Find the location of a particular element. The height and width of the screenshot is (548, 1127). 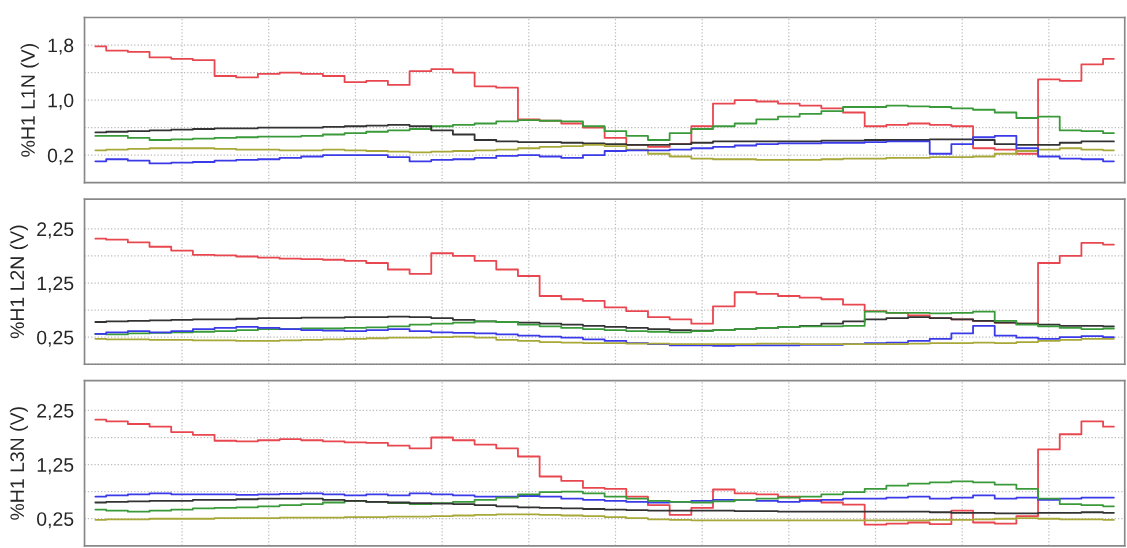

y-axis-title: %H1 L2N (V) is located at coordinates (18, 282).